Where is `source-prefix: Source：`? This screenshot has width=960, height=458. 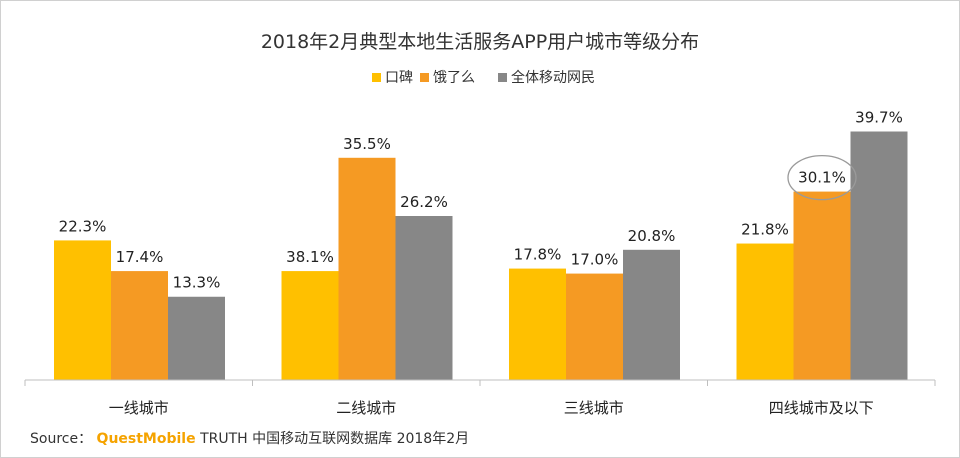
source-prefix: Source： is located at coordinates (61, 439).